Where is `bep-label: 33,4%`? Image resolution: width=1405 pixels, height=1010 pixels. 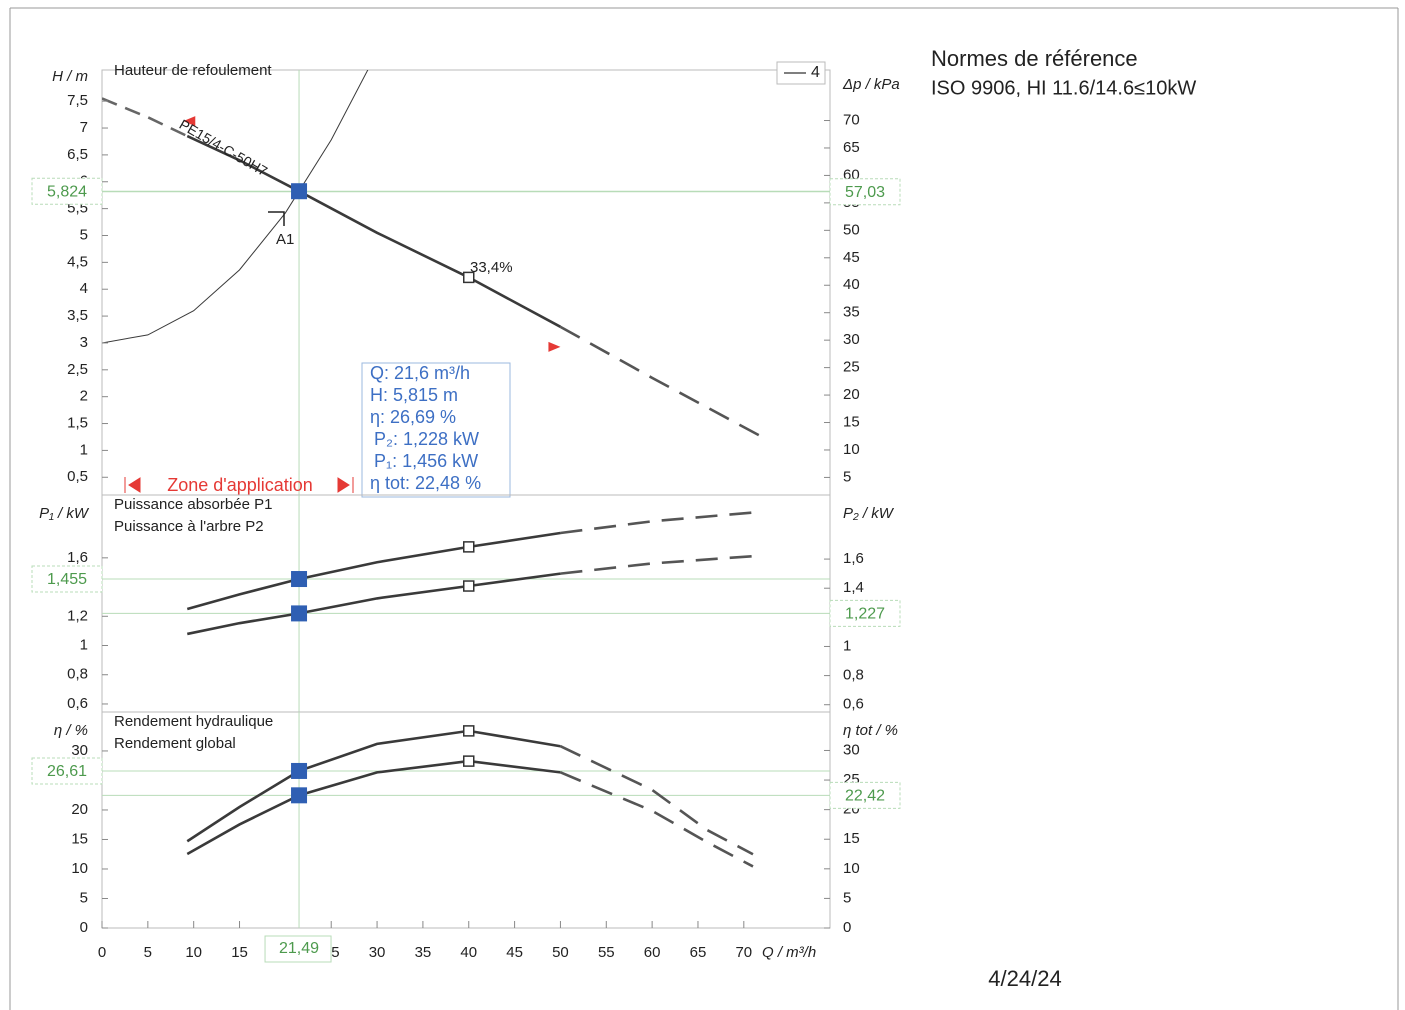
bep-label: 33,4% is located at coordinates (491, 267).